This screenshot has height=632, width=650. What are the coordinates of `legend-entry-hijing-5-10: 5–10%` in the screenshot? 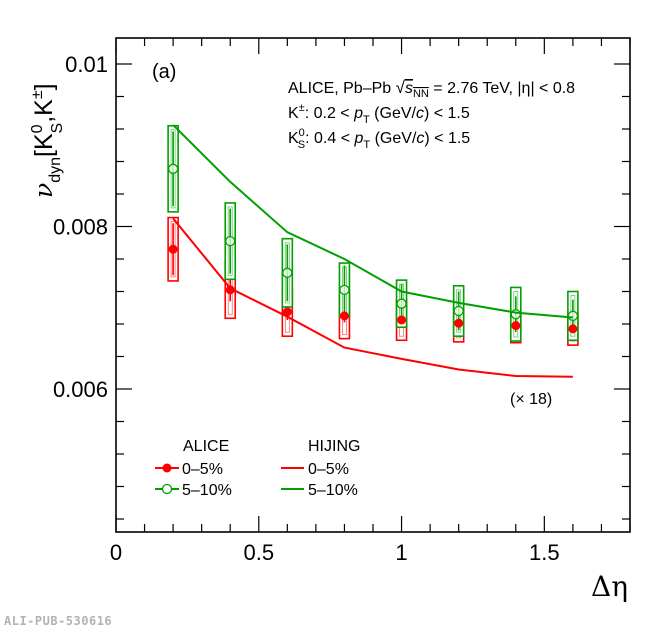 It's located at (333, 490).